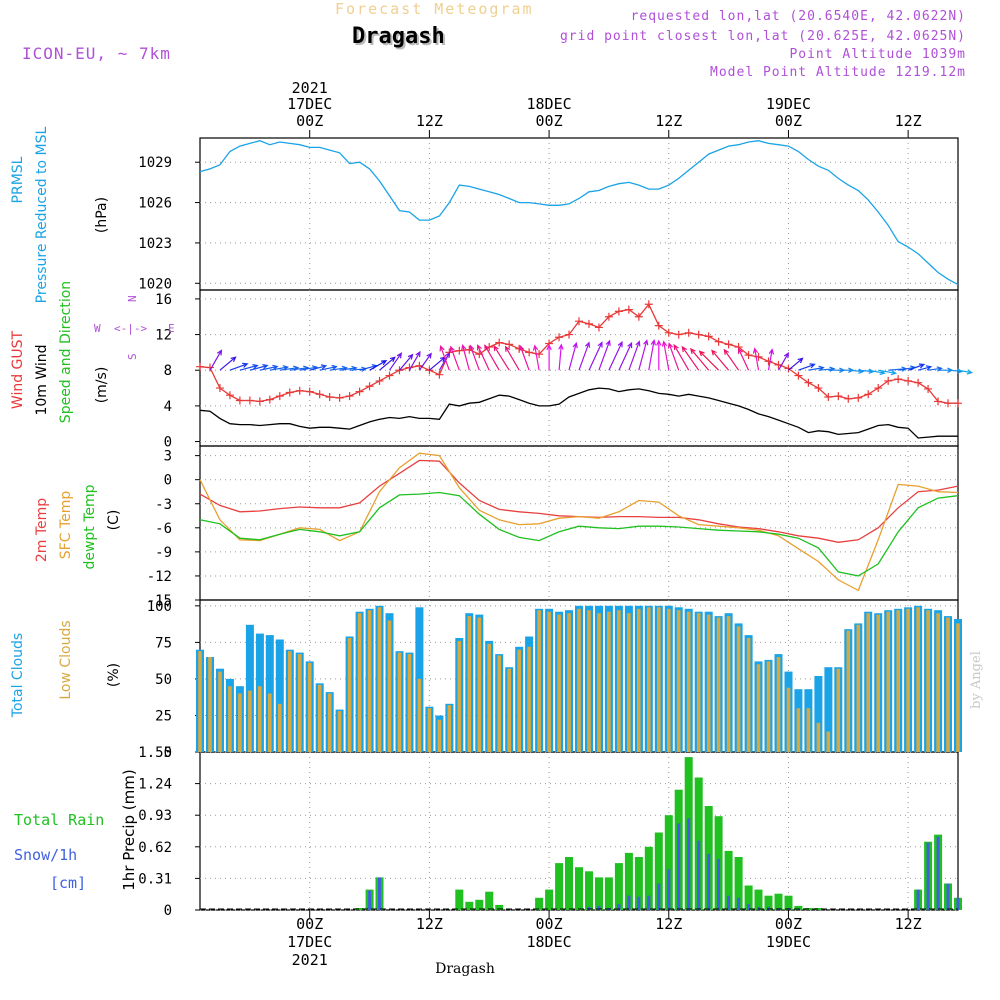 The height and width of the screenshot is (1000, 1000). Describe the element at coordinates (788, 942) in the screenshot. I see `bottom-time-label: 19DEC` at that location.